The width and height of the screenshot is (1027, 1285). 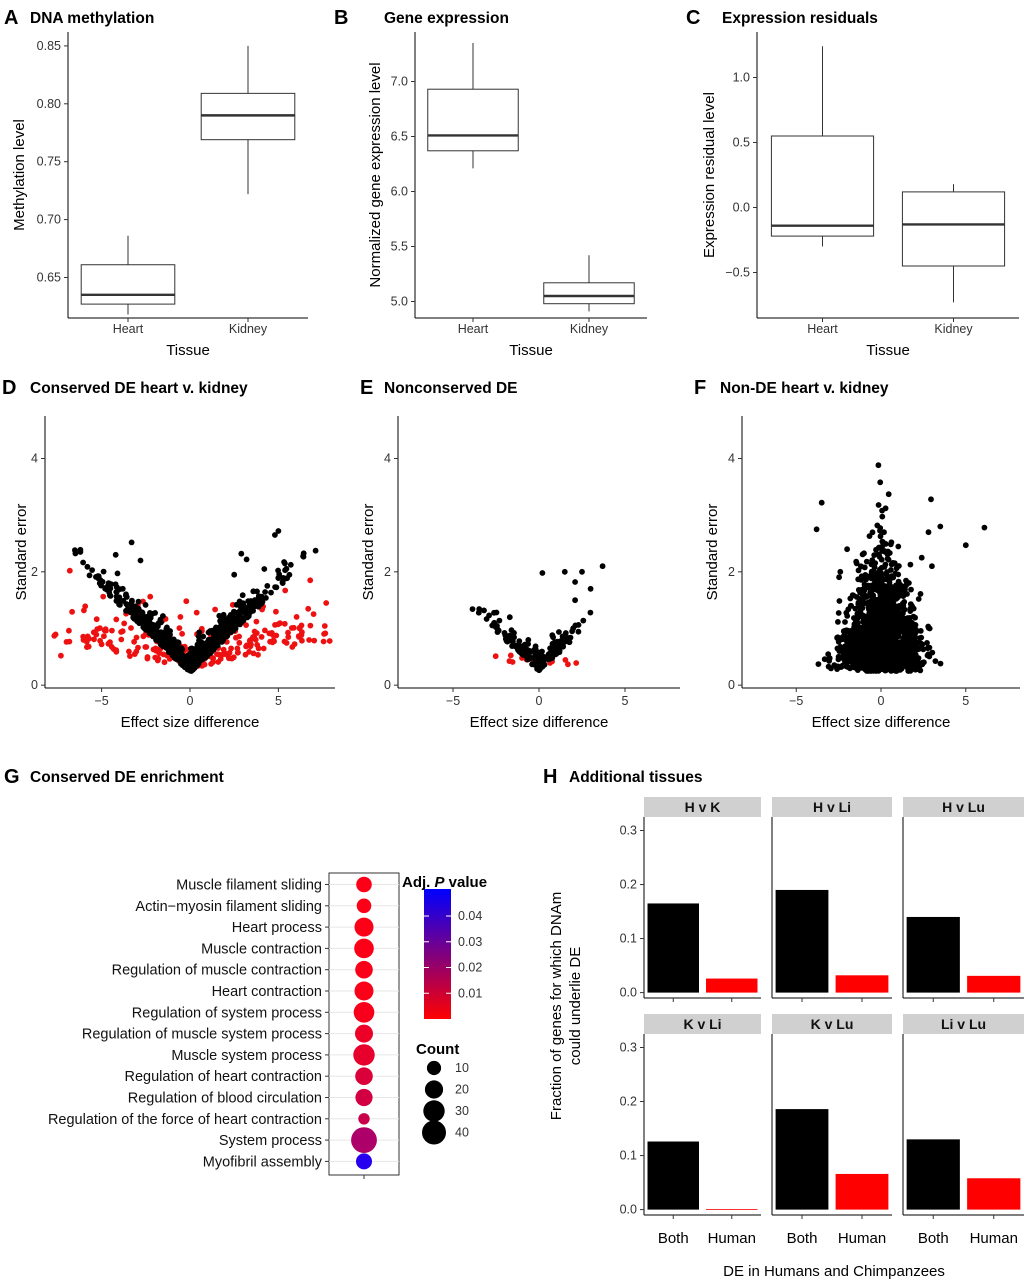 What do you see at coordinates (440, 882) in the screenshot?
I see `legend-title-part: P` at bounding box center [440, 882].